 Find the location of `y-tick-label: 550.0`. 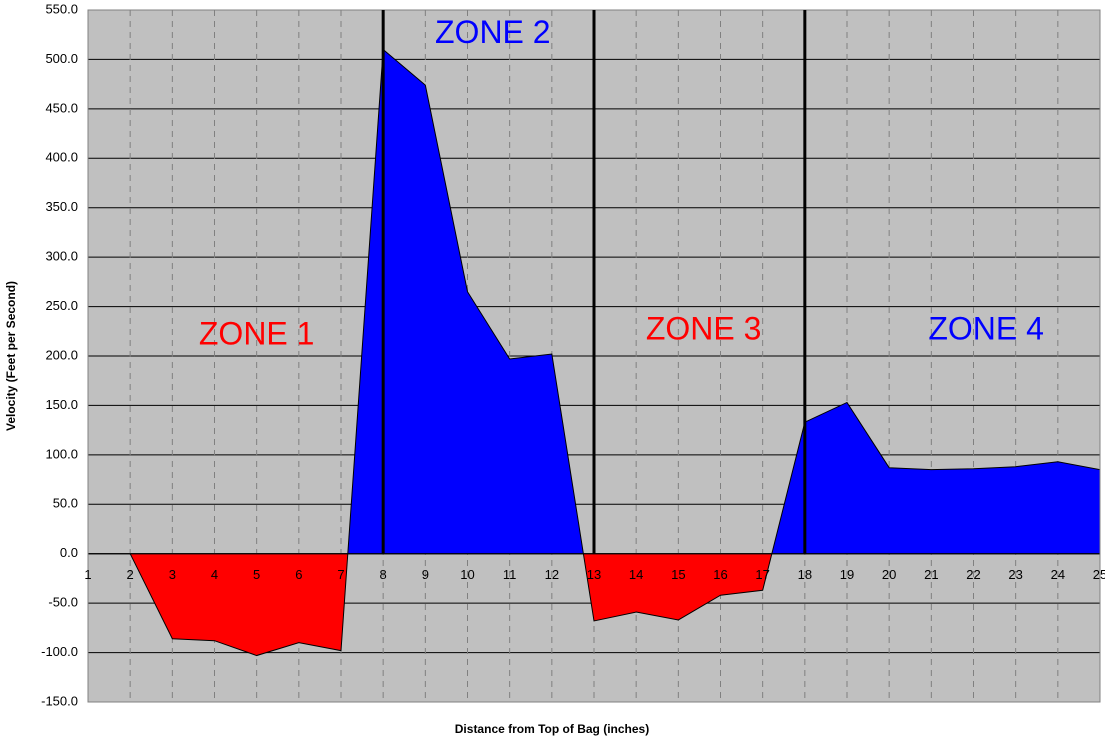

y-tick-label: 550.0 is located at coordinates (61, 8).